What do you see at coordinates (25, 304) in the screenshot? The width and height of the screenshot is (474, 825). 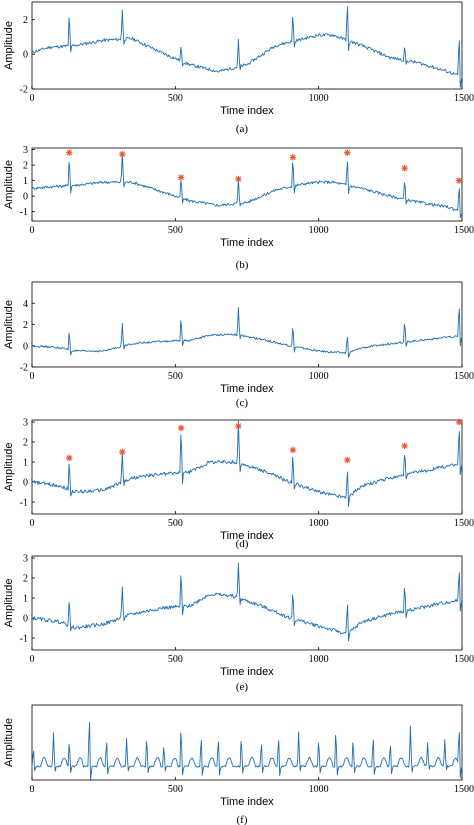 I see `y-tick-label: 4` at bounding box center [25, 304].